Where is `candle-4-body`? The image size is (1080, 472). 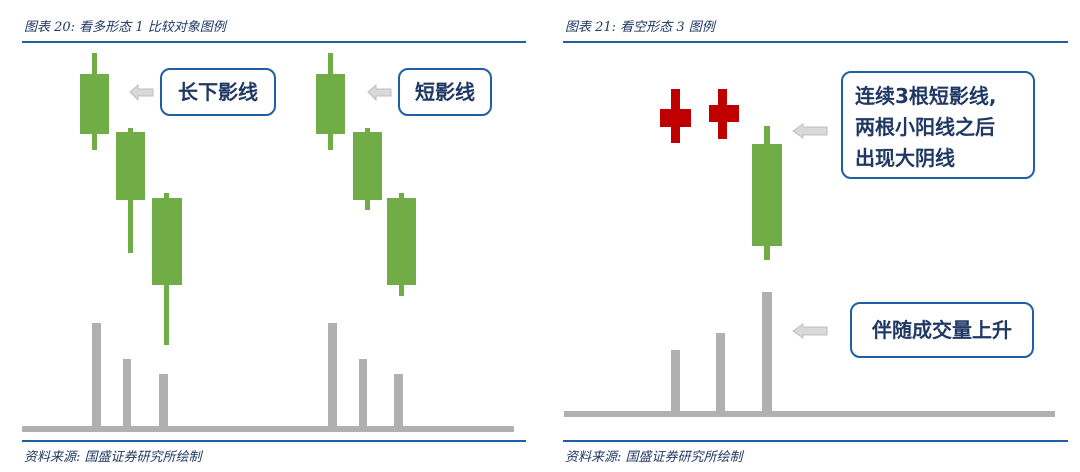
candle-4-body is located at coordinates (330, 104).